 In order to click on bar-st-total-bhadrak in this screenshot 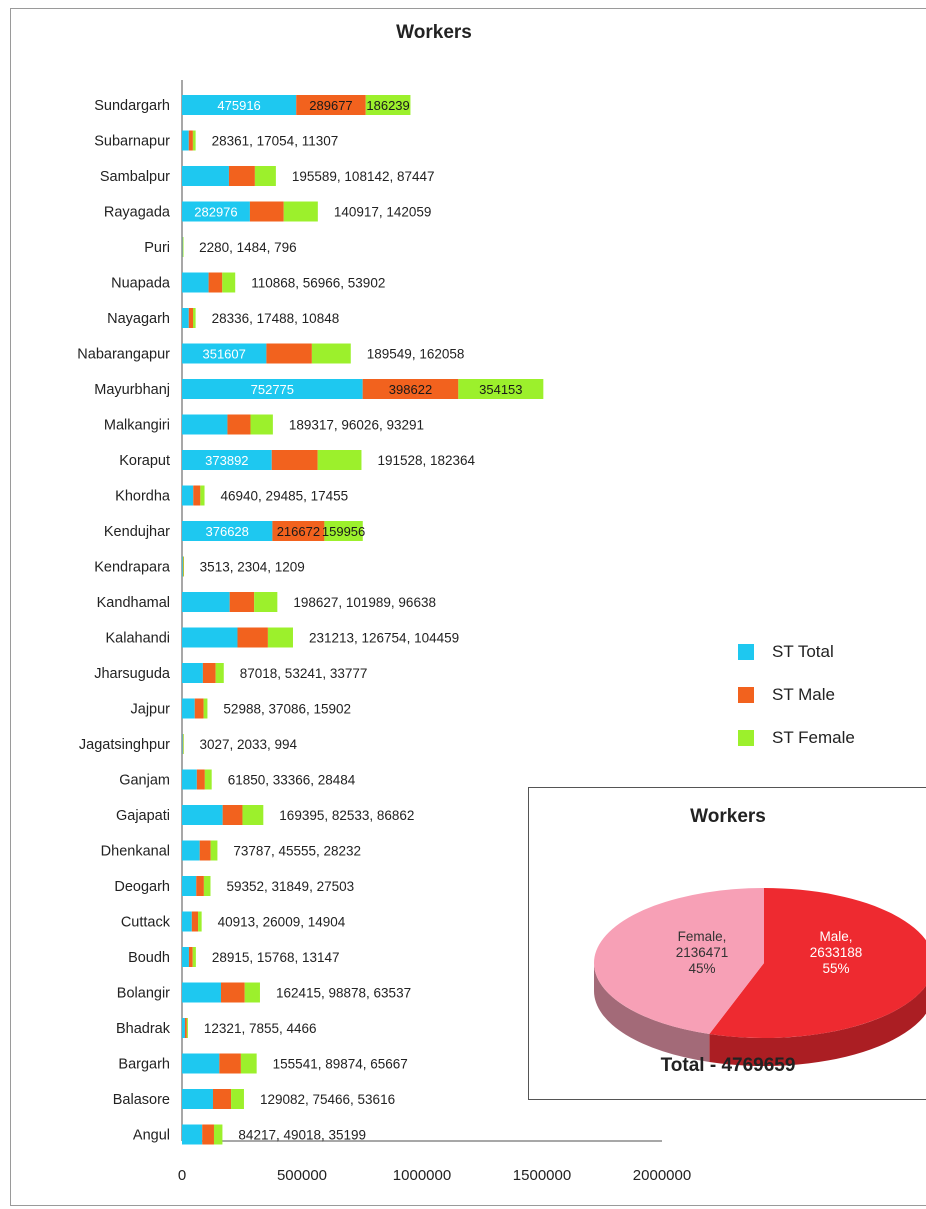, I will do `click(183, 1028)`.